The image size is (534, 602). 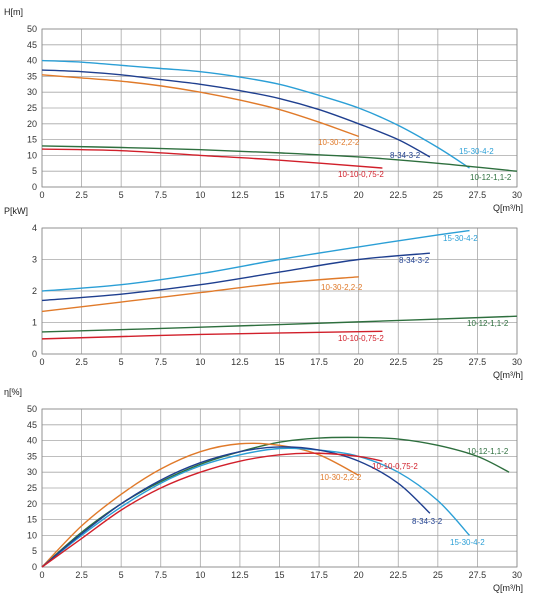 I want to click on y-axis-label: H[m], so click(x=13, y=12).